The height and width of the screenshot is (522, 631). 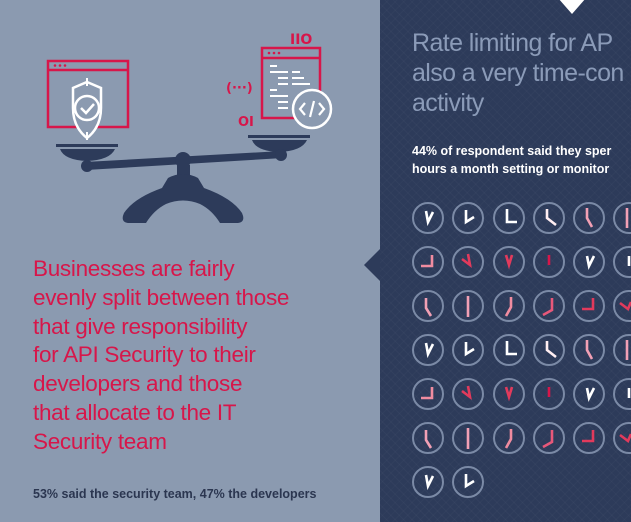 What do you see at coordinates (138, 384) in the screenshot?
I see `headline-line: developers and those` at bounding box center [138, 384].